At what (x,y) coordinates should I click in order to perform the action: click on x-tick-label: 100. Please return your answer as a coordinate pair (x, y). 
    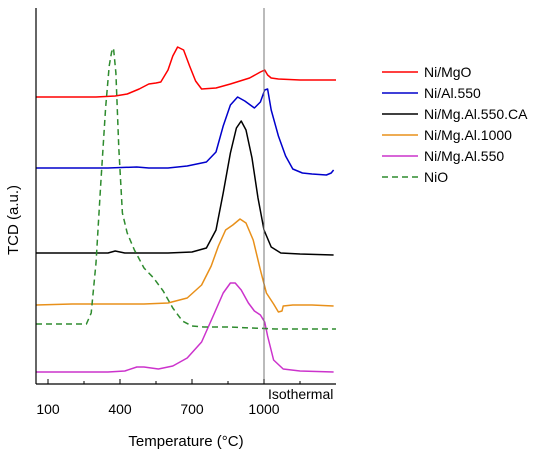
    Looking at the image, I should click on (48, 409).